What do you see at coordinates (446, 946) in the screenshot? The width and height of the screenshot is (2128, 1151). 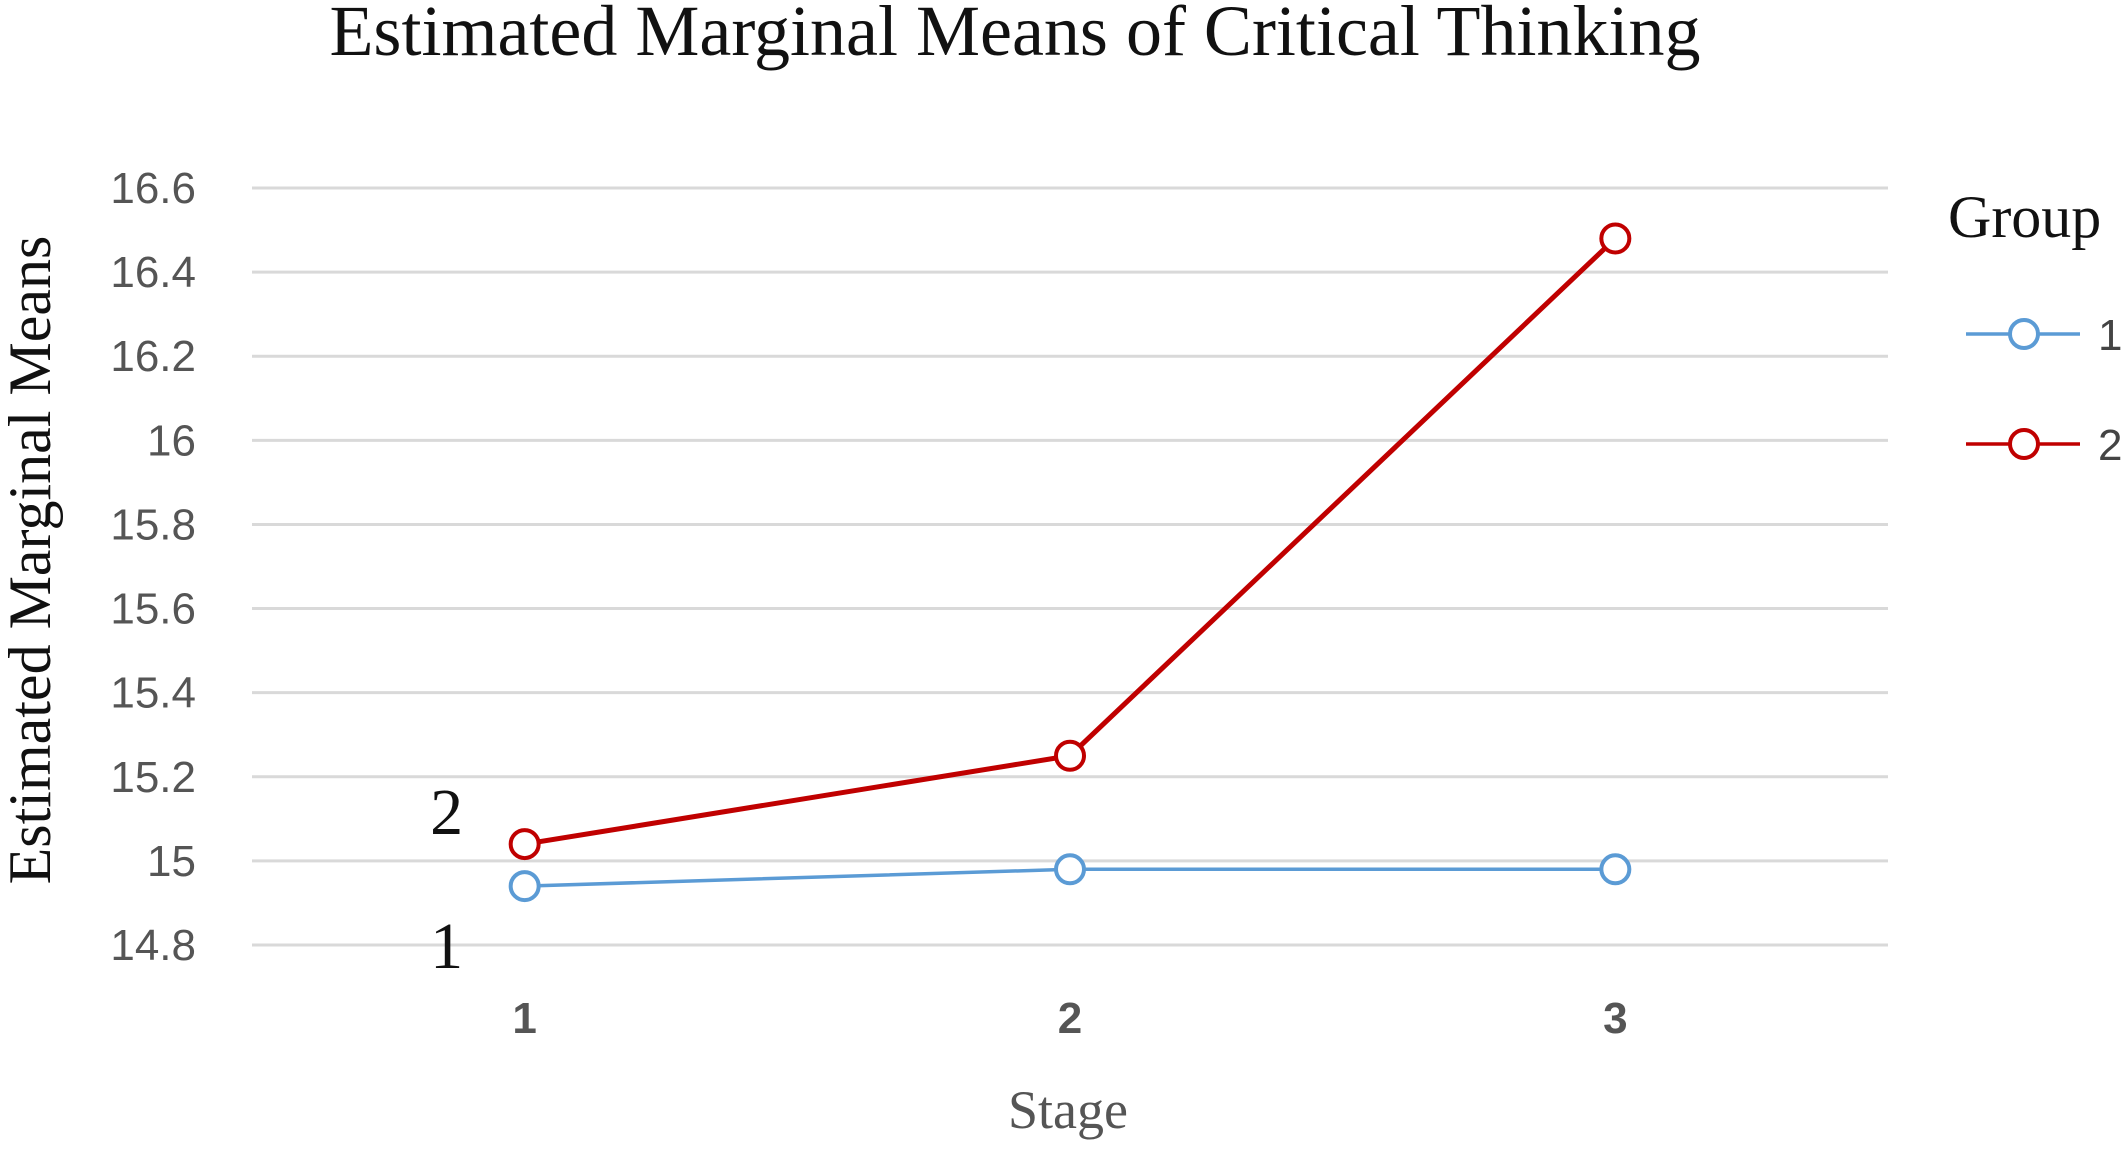 I see `annotation-label: 1` at bounding box center [446, 946].